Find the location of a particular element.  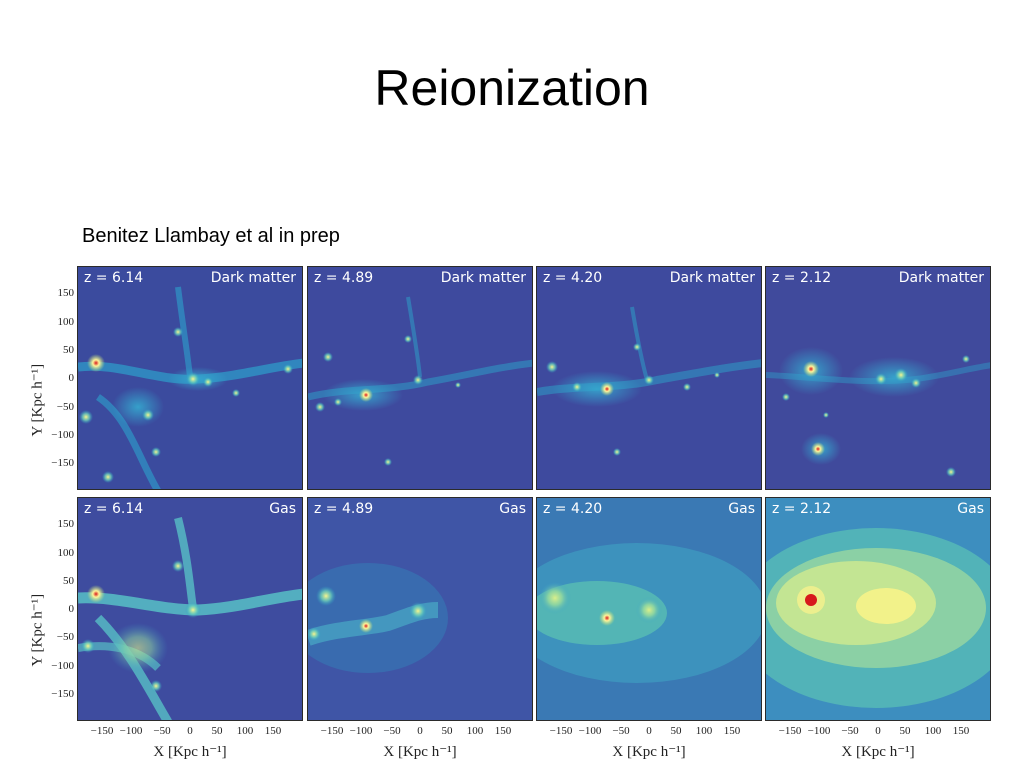

panel-gas-z614: z = 6.14 Gas is located at coordinates (190, 609).